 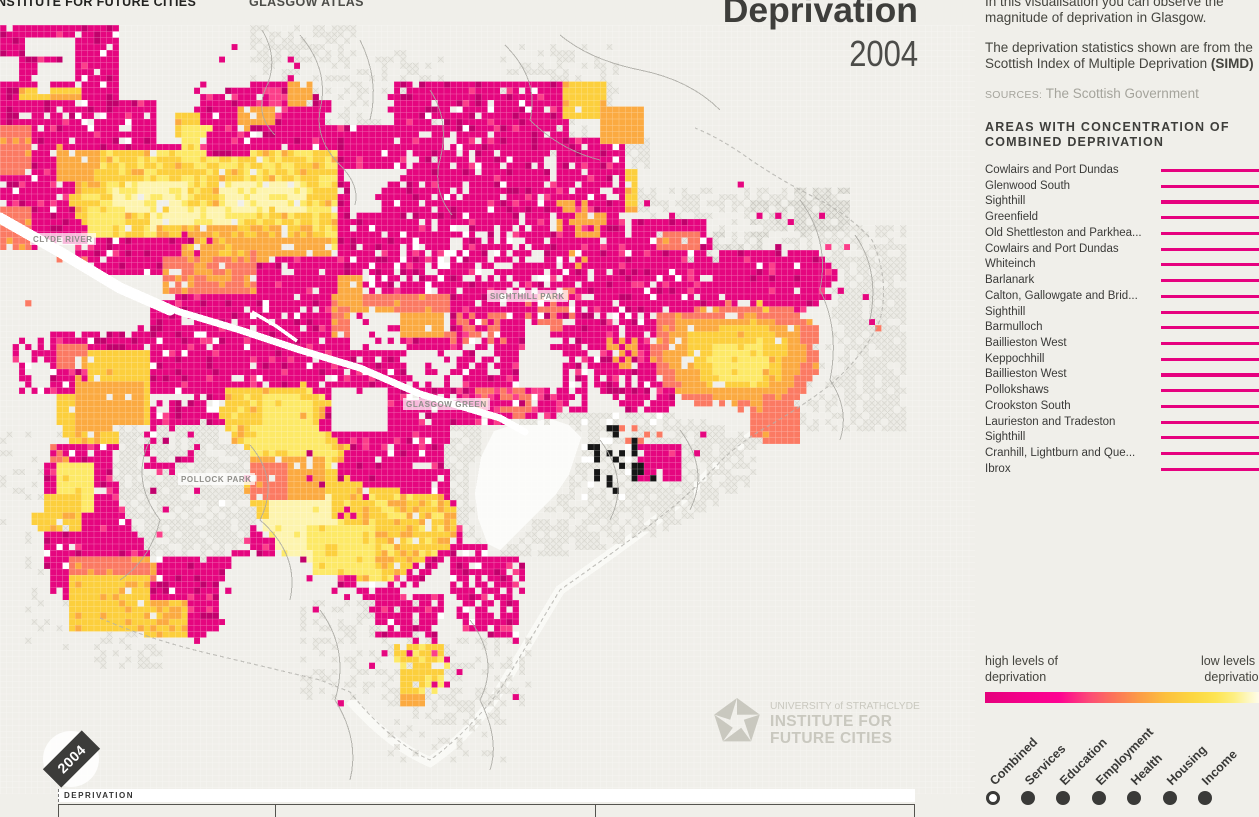 What do you see at coordinates (831, 721) in the screenshot?
I see `svg-text: INSTITUTE FOR` at bounding box center [831, 721].